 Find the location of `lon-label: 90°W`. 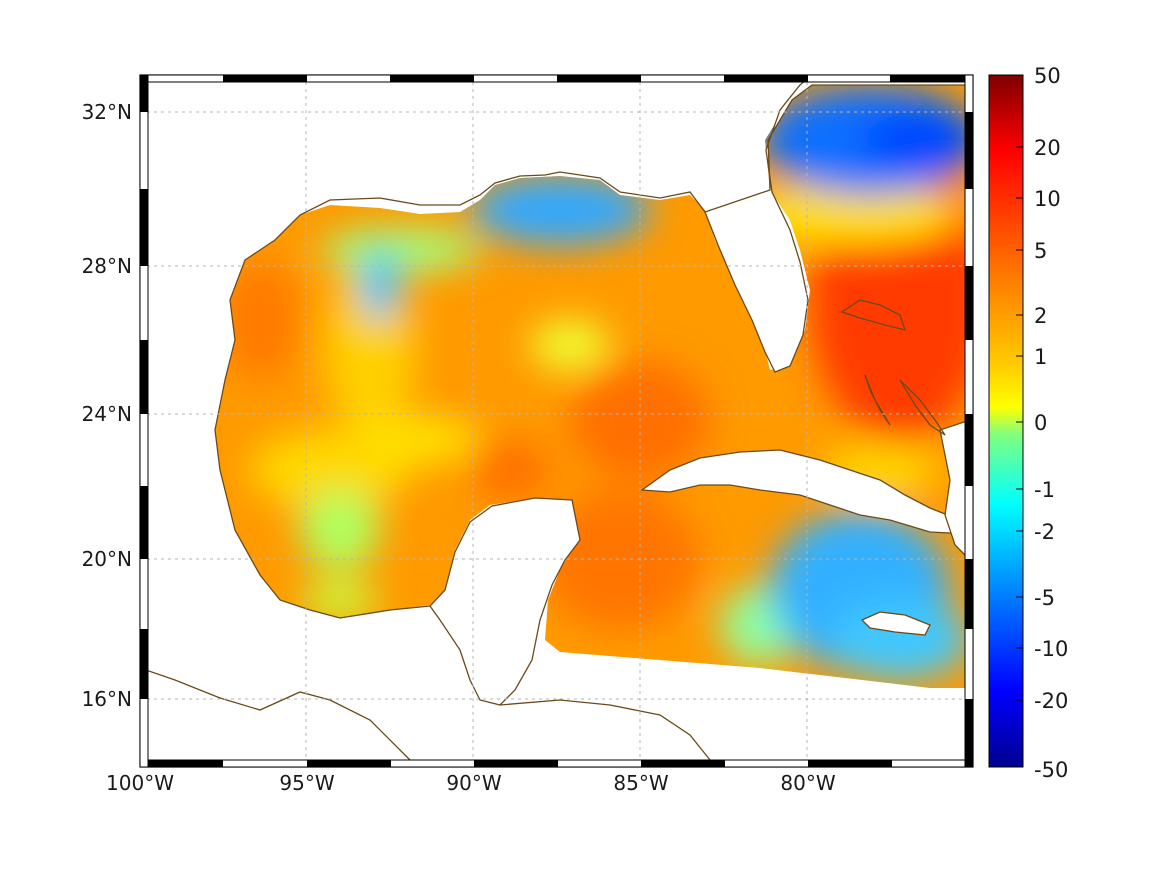

lon-label: 90°W is located at coordinates (473, 783).